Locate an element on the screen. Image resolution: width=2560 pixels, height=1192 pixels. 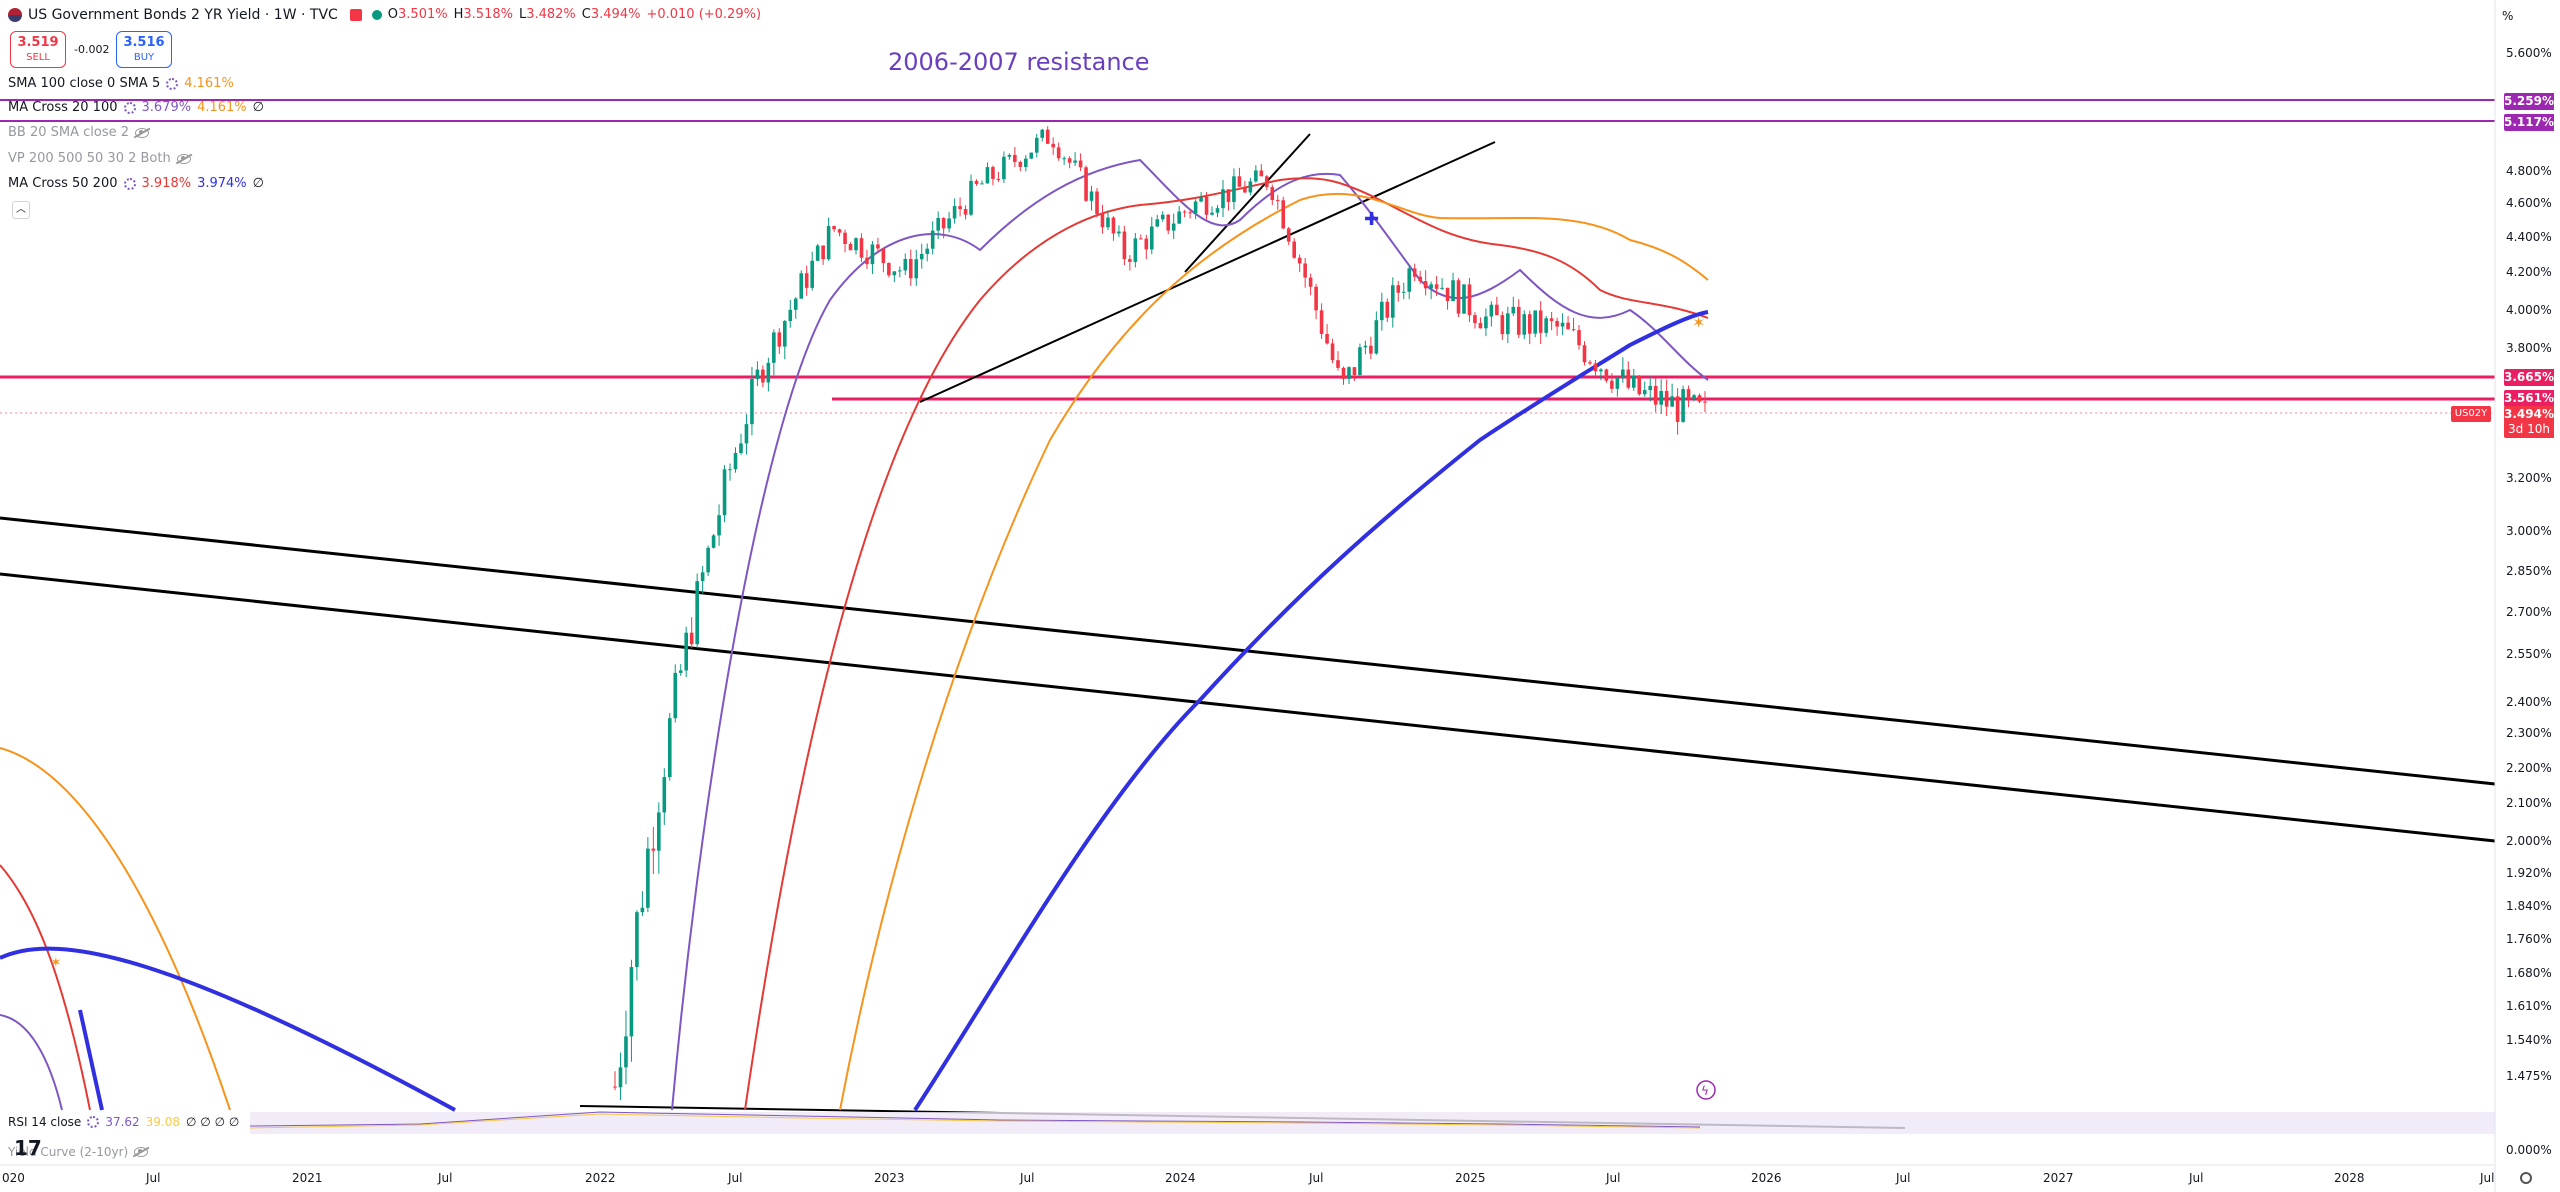
ohlc-change: +0.010 (+0.29%) is located at coordinates (704, 14).